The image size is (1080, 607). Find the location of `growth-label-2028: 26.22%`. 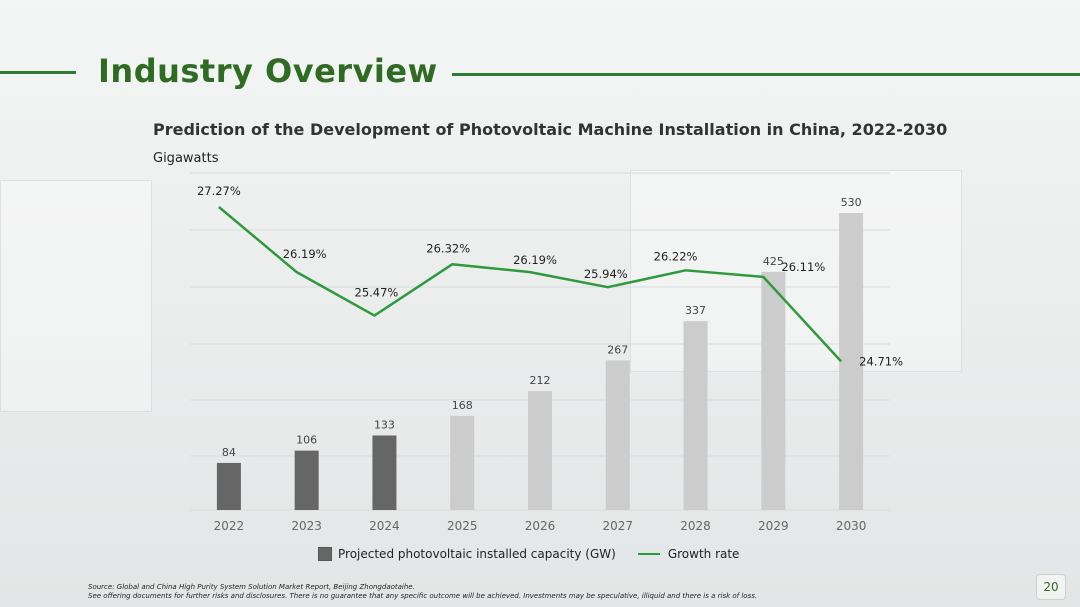

growth-label-2028: 26.22% is located at coordinates (676, 256).